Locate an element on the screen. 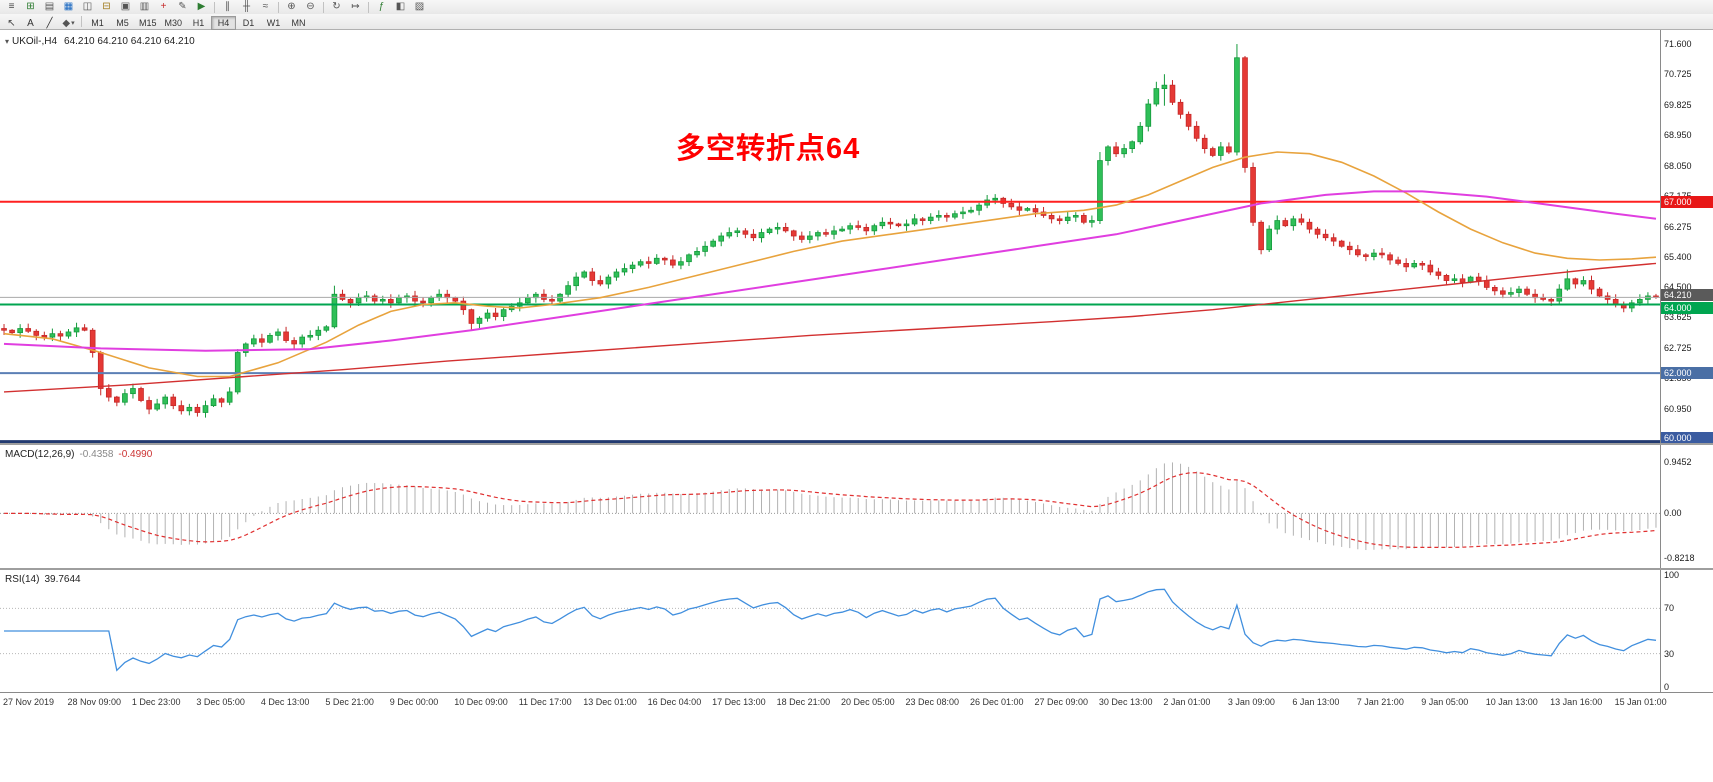 The image size is (1713, 782). time-axis-label: 30 Dec 13:00 is located at coordinates (1125, 702).